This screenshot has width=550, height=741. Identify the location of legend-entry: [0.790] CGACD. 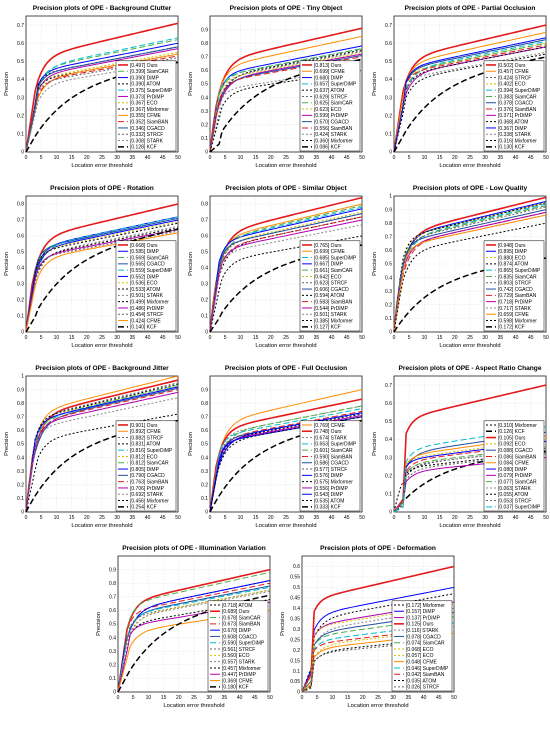
(147, 476).